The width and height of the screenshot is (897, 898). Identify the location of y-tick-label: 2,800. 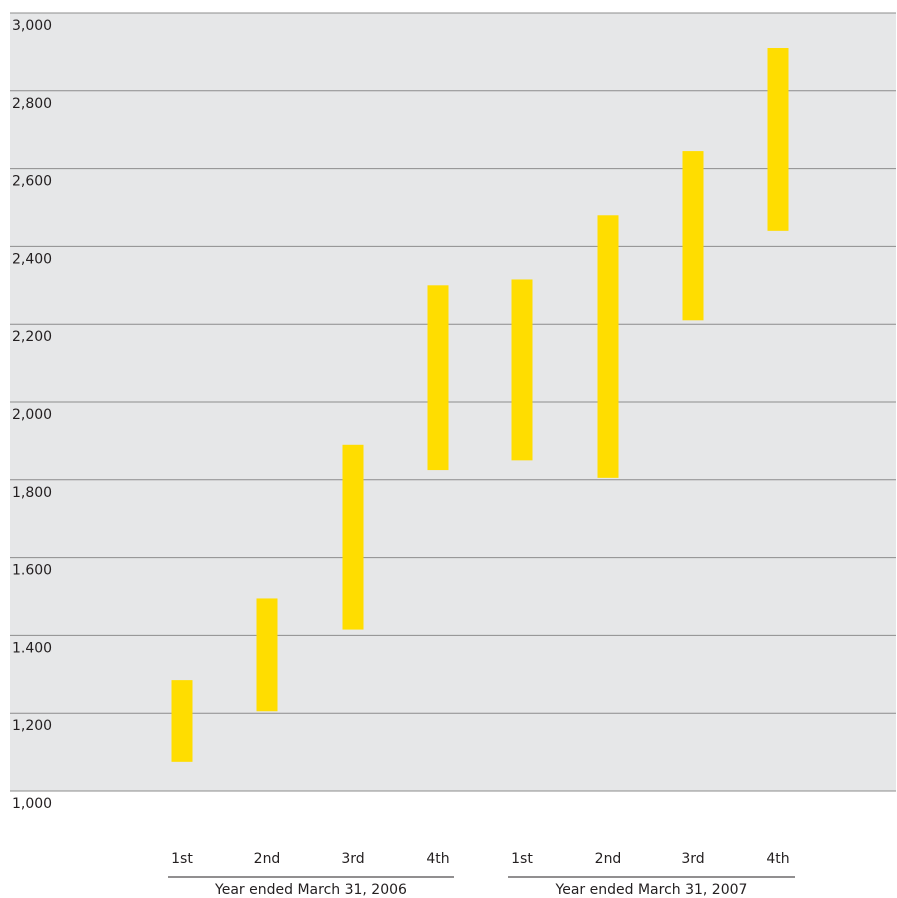
(32, 104).